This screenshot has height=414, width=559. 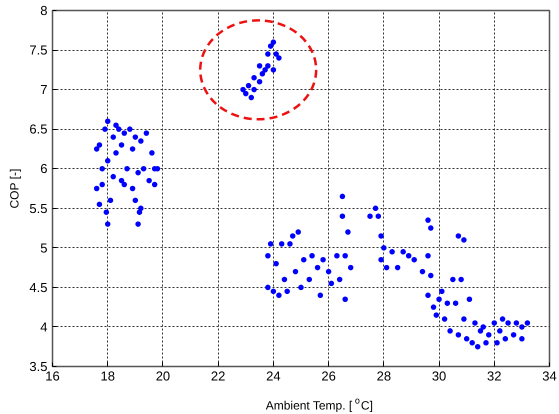 I want to click on x-tick-label: 28, so click(x=384, y=376).